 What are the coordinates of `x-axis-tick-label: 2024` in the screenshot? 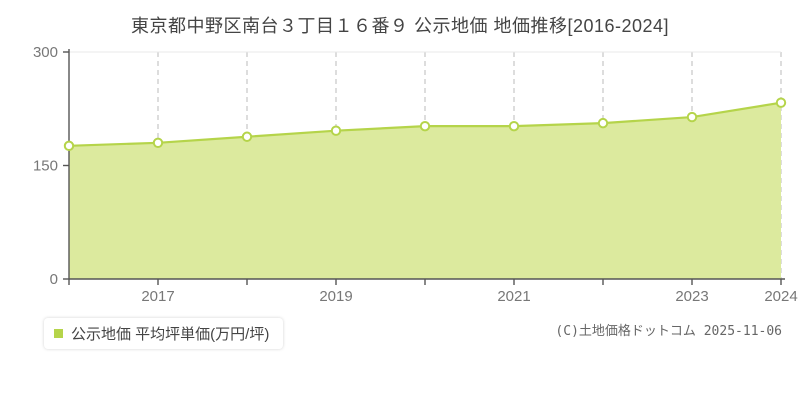 It's located at (780, 296).